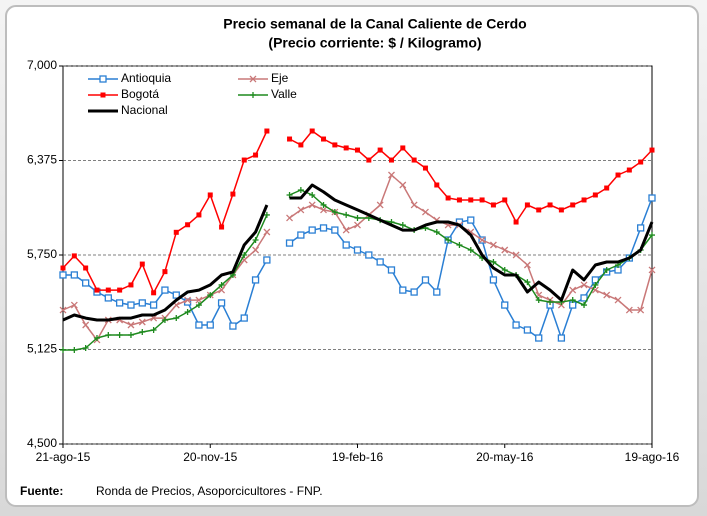  What do you see at coordinates (42, 254) in the screenshot?
I see `y-tick-label: 5,750` at bounding box center [42, 254].